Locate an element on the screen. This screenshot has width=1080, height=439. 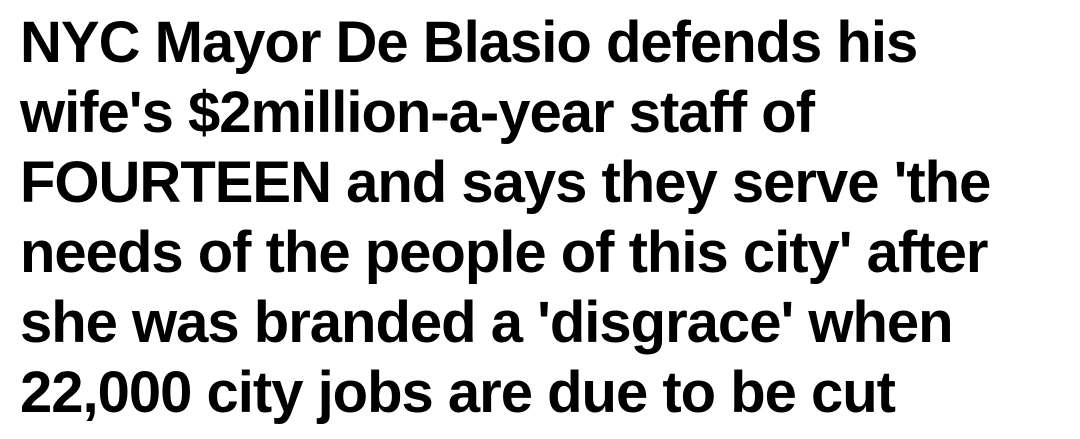
headline-line-6: 22,000 city jobs are due to be cut is located at coordinates (458, 392).